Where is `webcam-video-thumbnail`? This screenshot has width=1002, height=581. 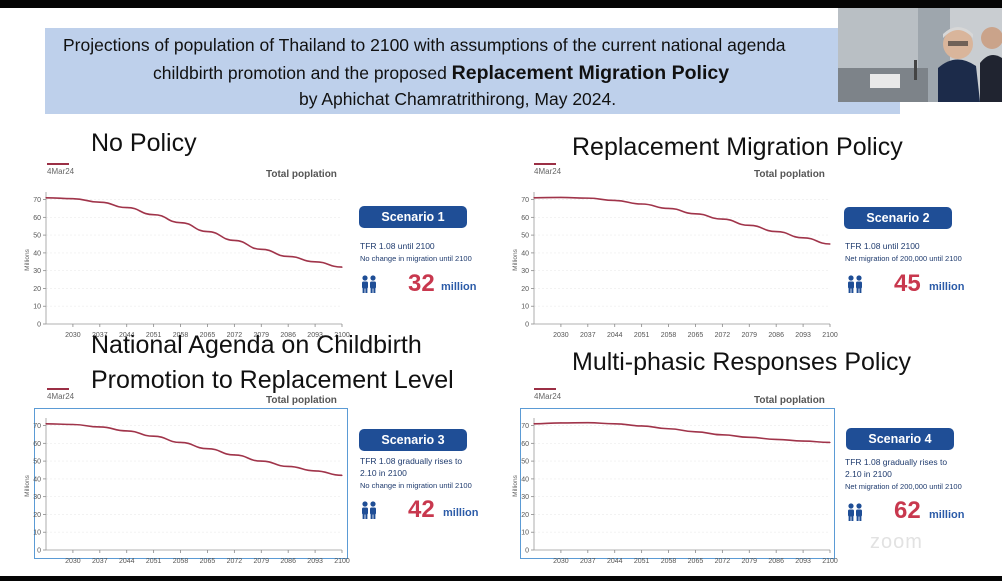 webcam-video-thumbnail is located at coordinates (920, 55).